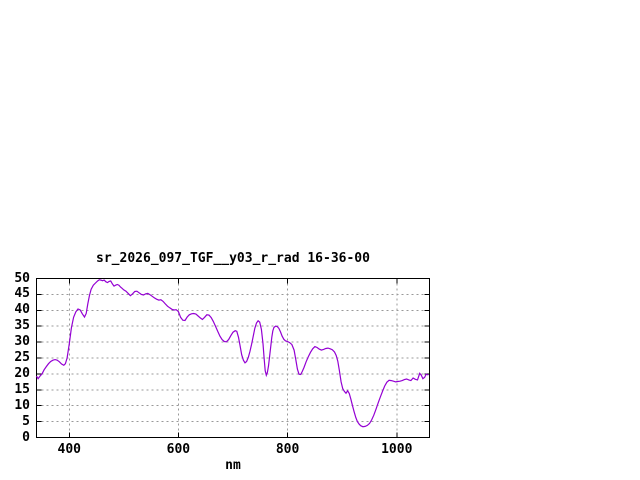 This screenshot has height=480, width=640. I want to click on y-tick-label: 15, so click(22, 389).